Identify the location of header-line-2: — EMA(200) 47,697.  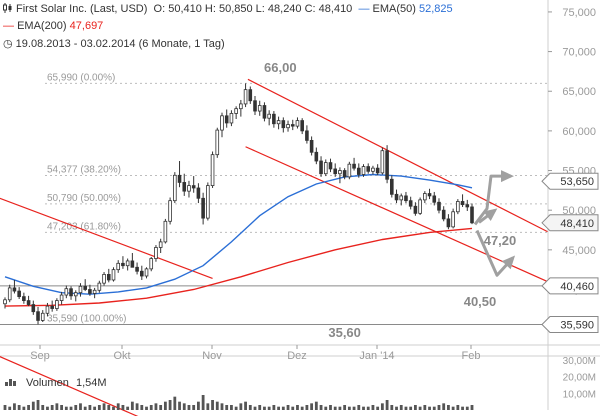
(53, 26).